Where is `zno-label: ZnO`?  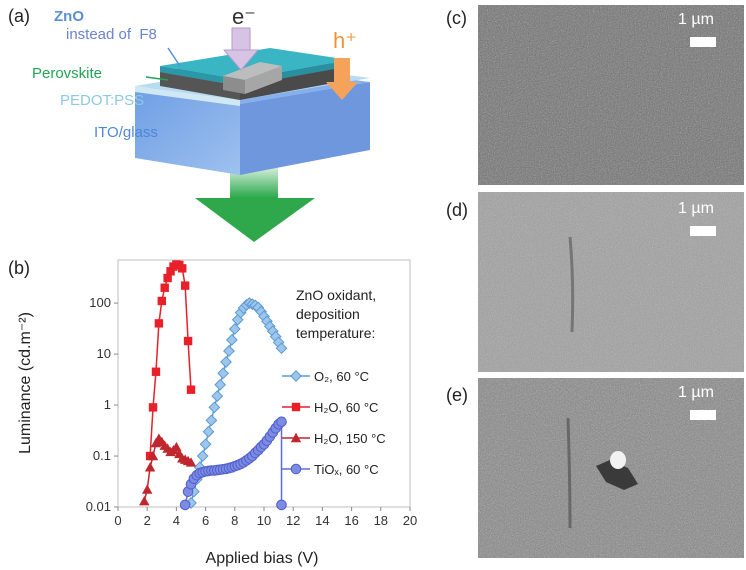 zno-label: ZnO is located at coordinates (69, 16).